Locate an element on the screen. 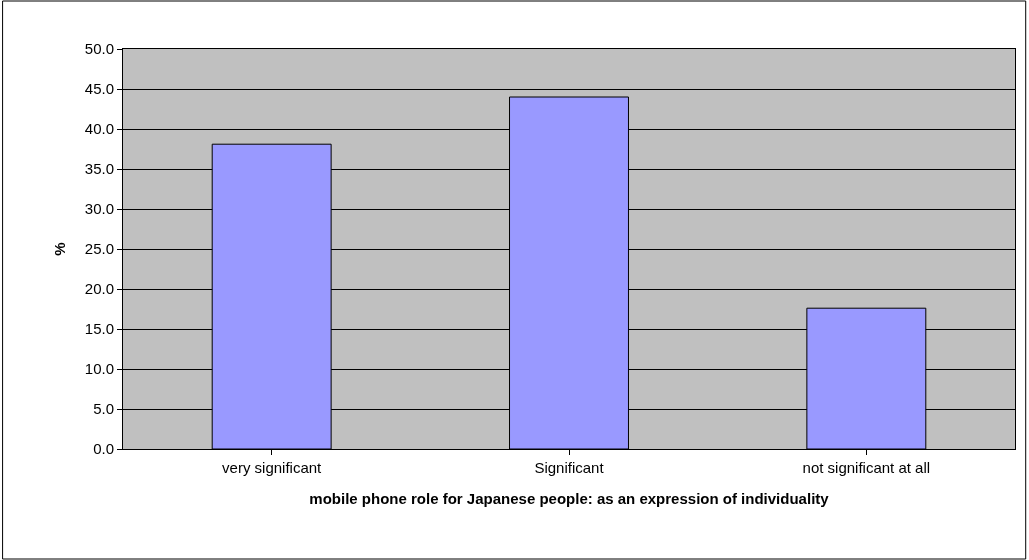  x-tick-label: Significant is located at coordinates (569, 467).